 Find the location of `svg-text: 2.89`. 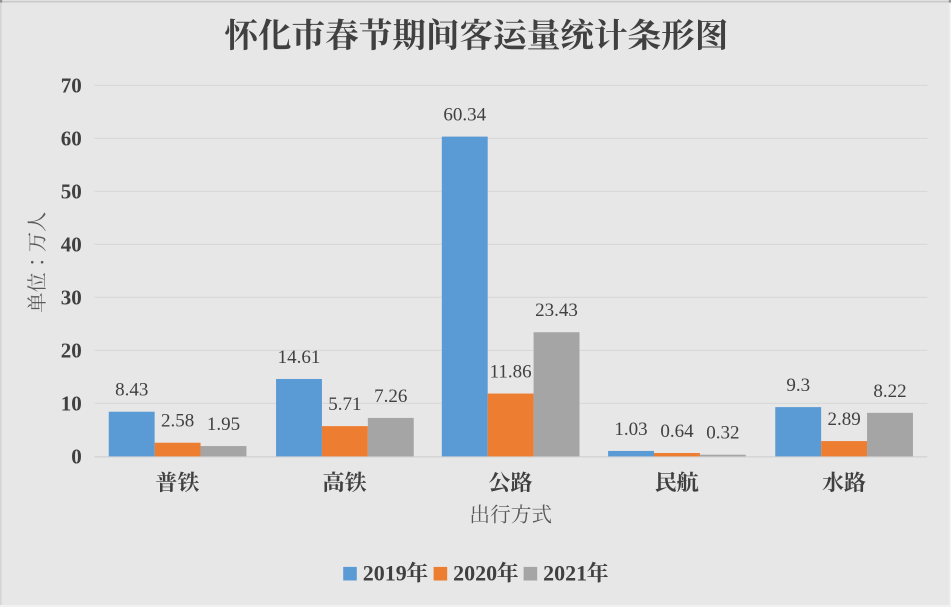

svg-text: 2.89 is located at coordinates (843, 419).